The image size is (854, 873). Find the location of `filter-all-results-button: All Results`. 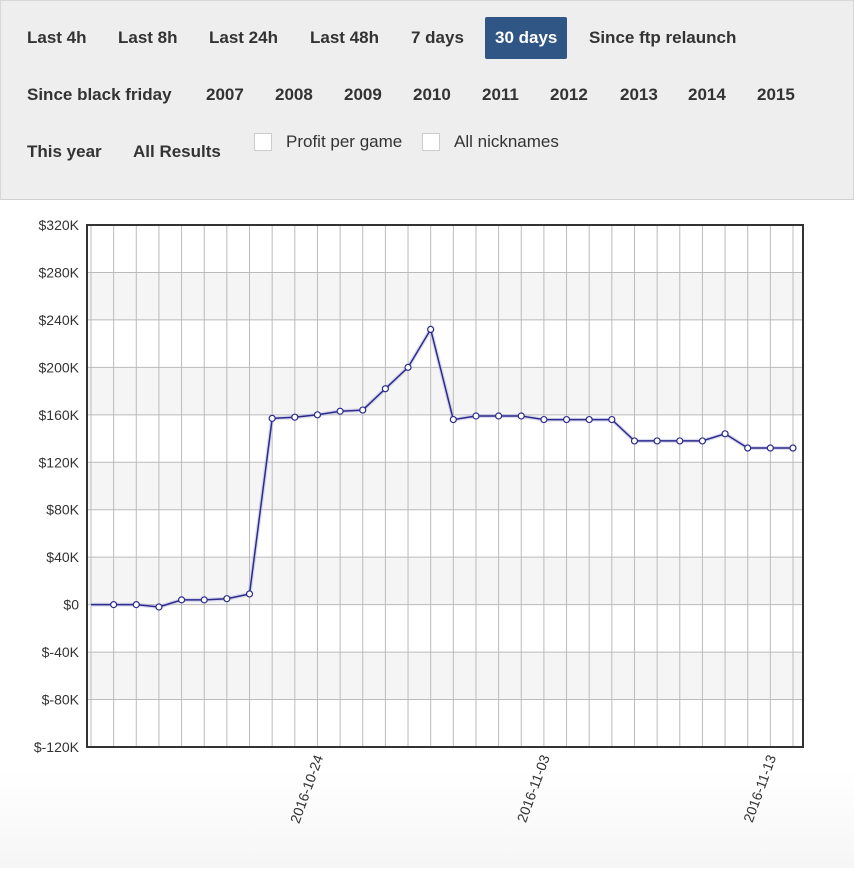

filter-all-results-button: All Results is located at coordinates (177, 151).